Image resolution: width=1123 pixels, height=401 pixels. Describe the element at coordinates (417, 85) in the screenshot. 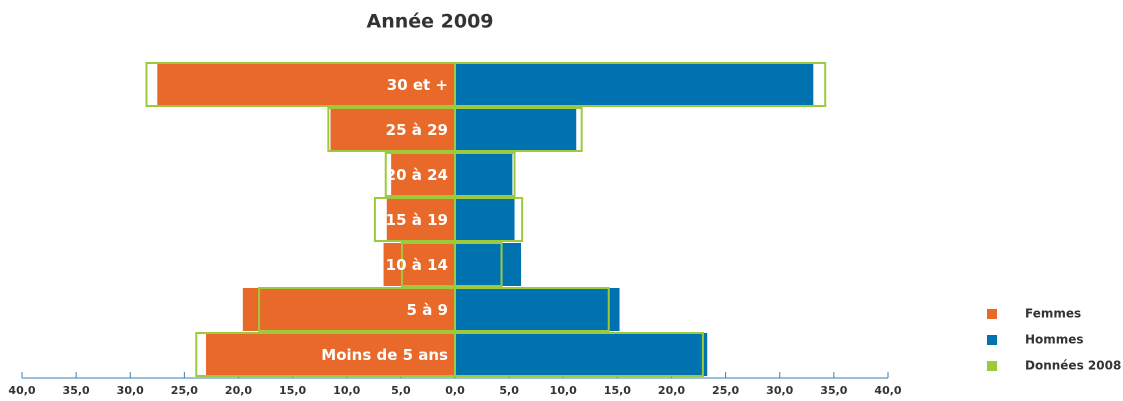

I see `category-label: 30 et +` at that location.